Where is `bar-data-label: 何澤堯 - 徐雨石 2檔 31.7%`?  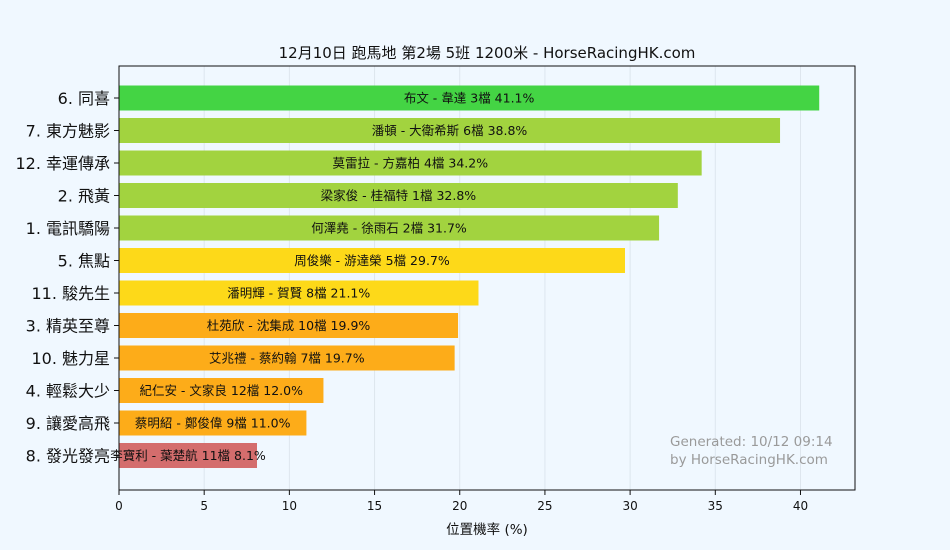
bar-data-label: 何澤堯 - 徐雨石 2檔 31.7% is located at coordinates (389, 228).